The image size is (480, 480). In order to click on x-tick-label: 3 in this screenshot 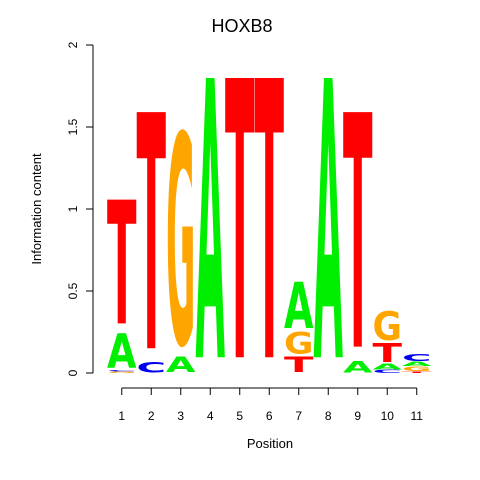, I will do `click(180, 416)`.